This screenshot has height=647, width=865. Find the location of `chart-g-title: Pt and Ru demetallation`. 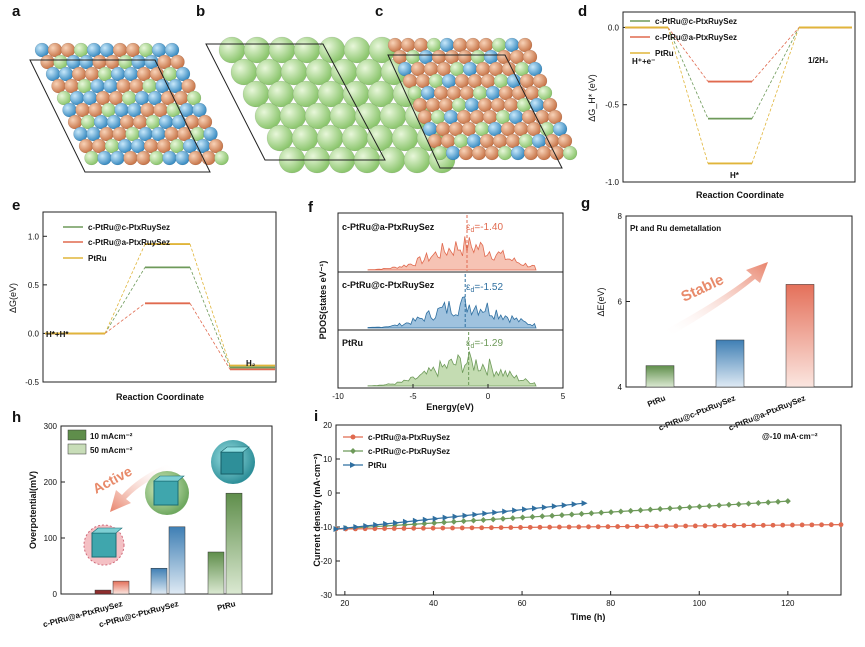

chart-g-title: Pt and Ru demetallation is located at coordinates (675, 228).